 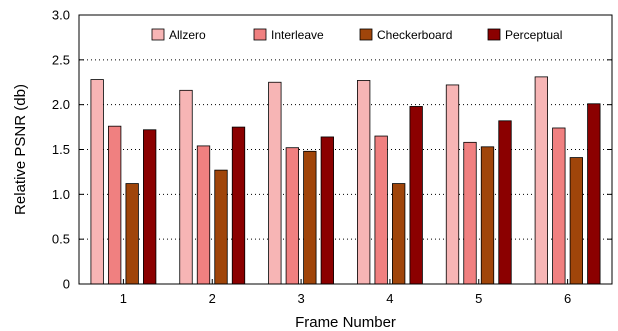 What do you see at coordinates (478, 298) in the screenshot?
I see `x-tick-label: 5` at bounding box center [478, 298].